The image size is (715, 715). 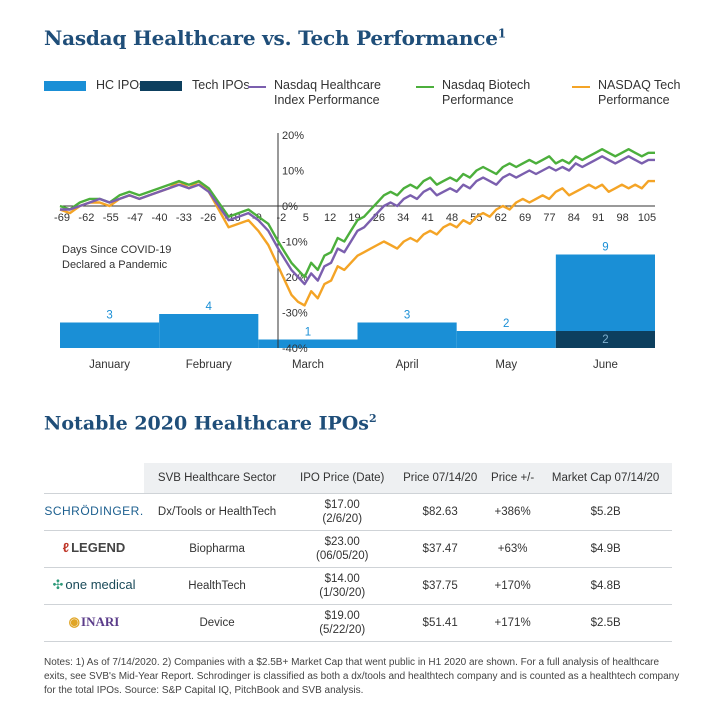 What do you see at coordinates (109, 365) in the screenshot?
I see `month-label-0: January` at bounding box center [109, 365].